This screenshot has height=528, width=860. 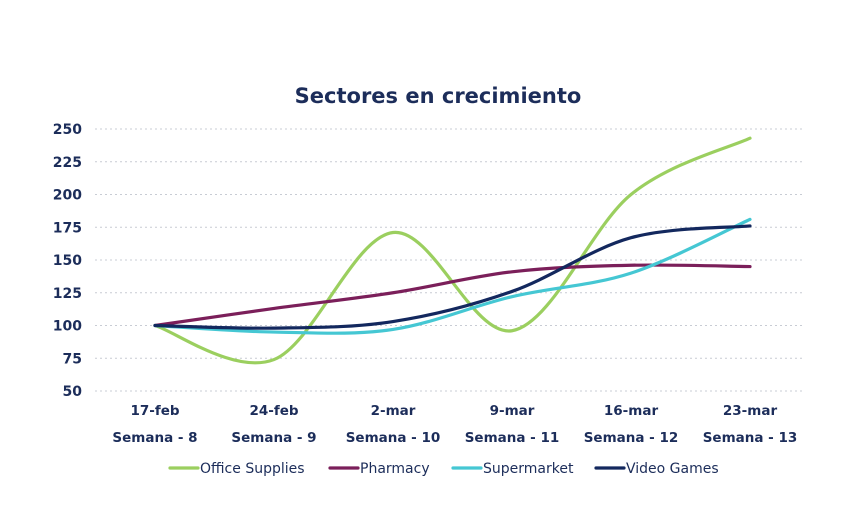 What do you see at coordinates (67, 327) in the screenshot?
I see `y-tick-label: 100` at bounding box center [67, 327].